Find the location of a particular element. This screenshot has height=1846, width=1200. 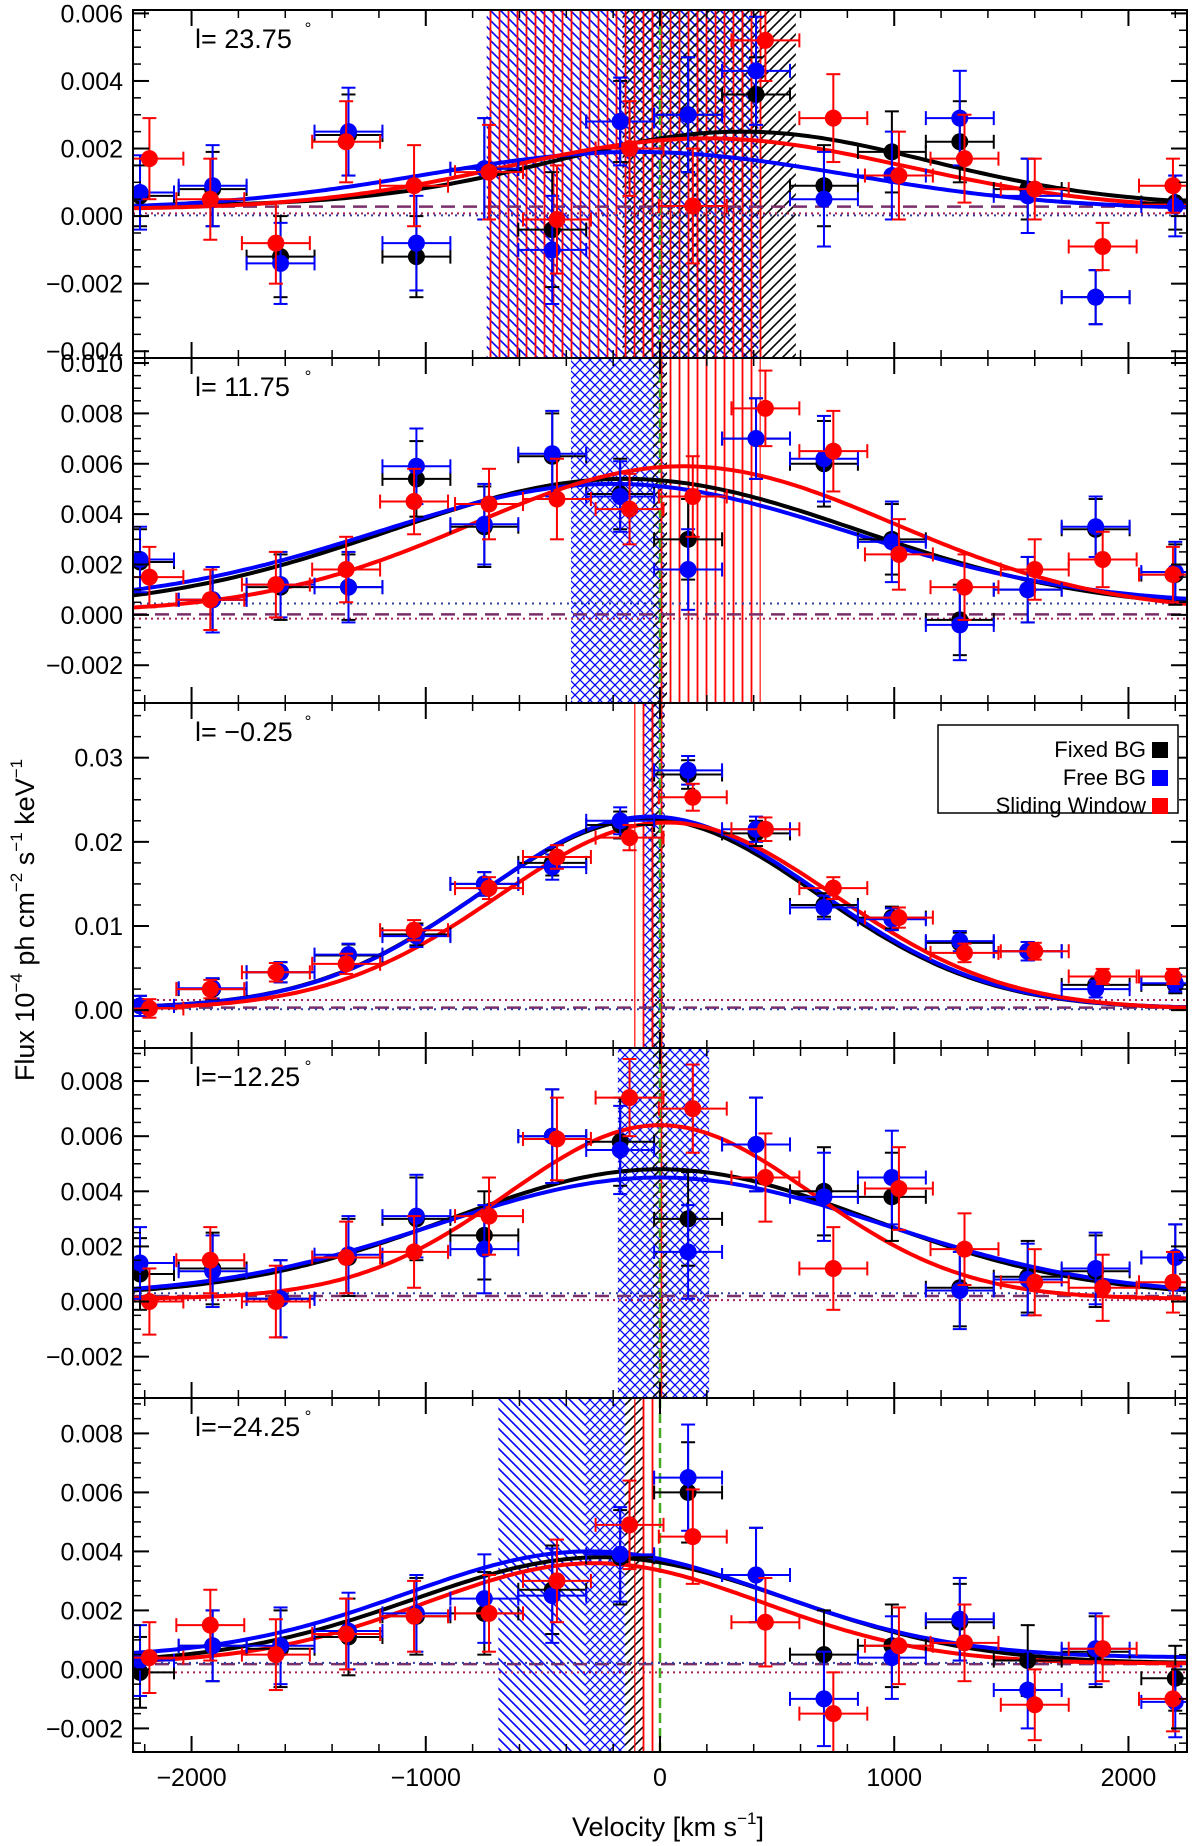

y-tick-label: 0.02 is located at coordinates (98, 843).